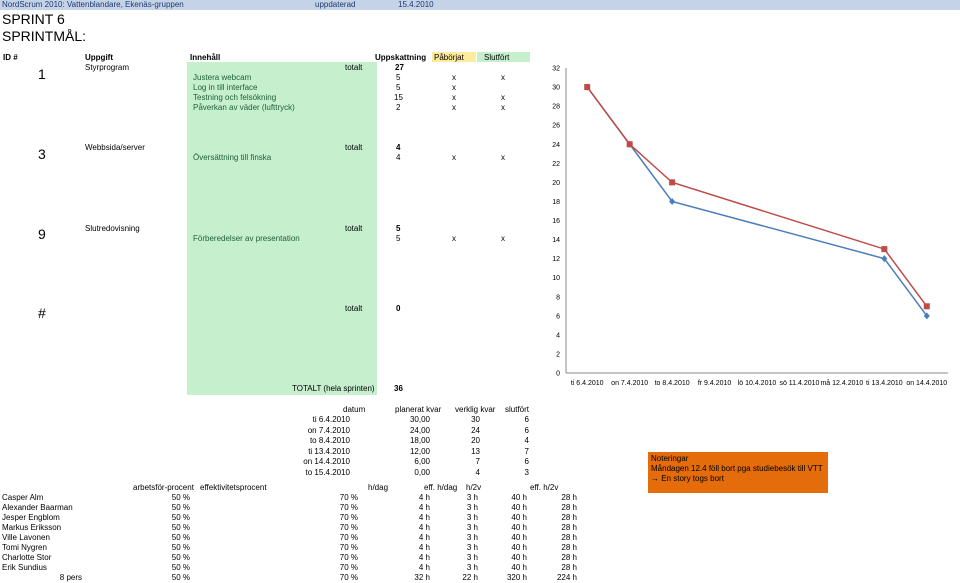  What do you see at coordinates (629, 383) in the screenshot?
I see `x-tick-label: on 7.4.2010` at bounding box center [629, 383].